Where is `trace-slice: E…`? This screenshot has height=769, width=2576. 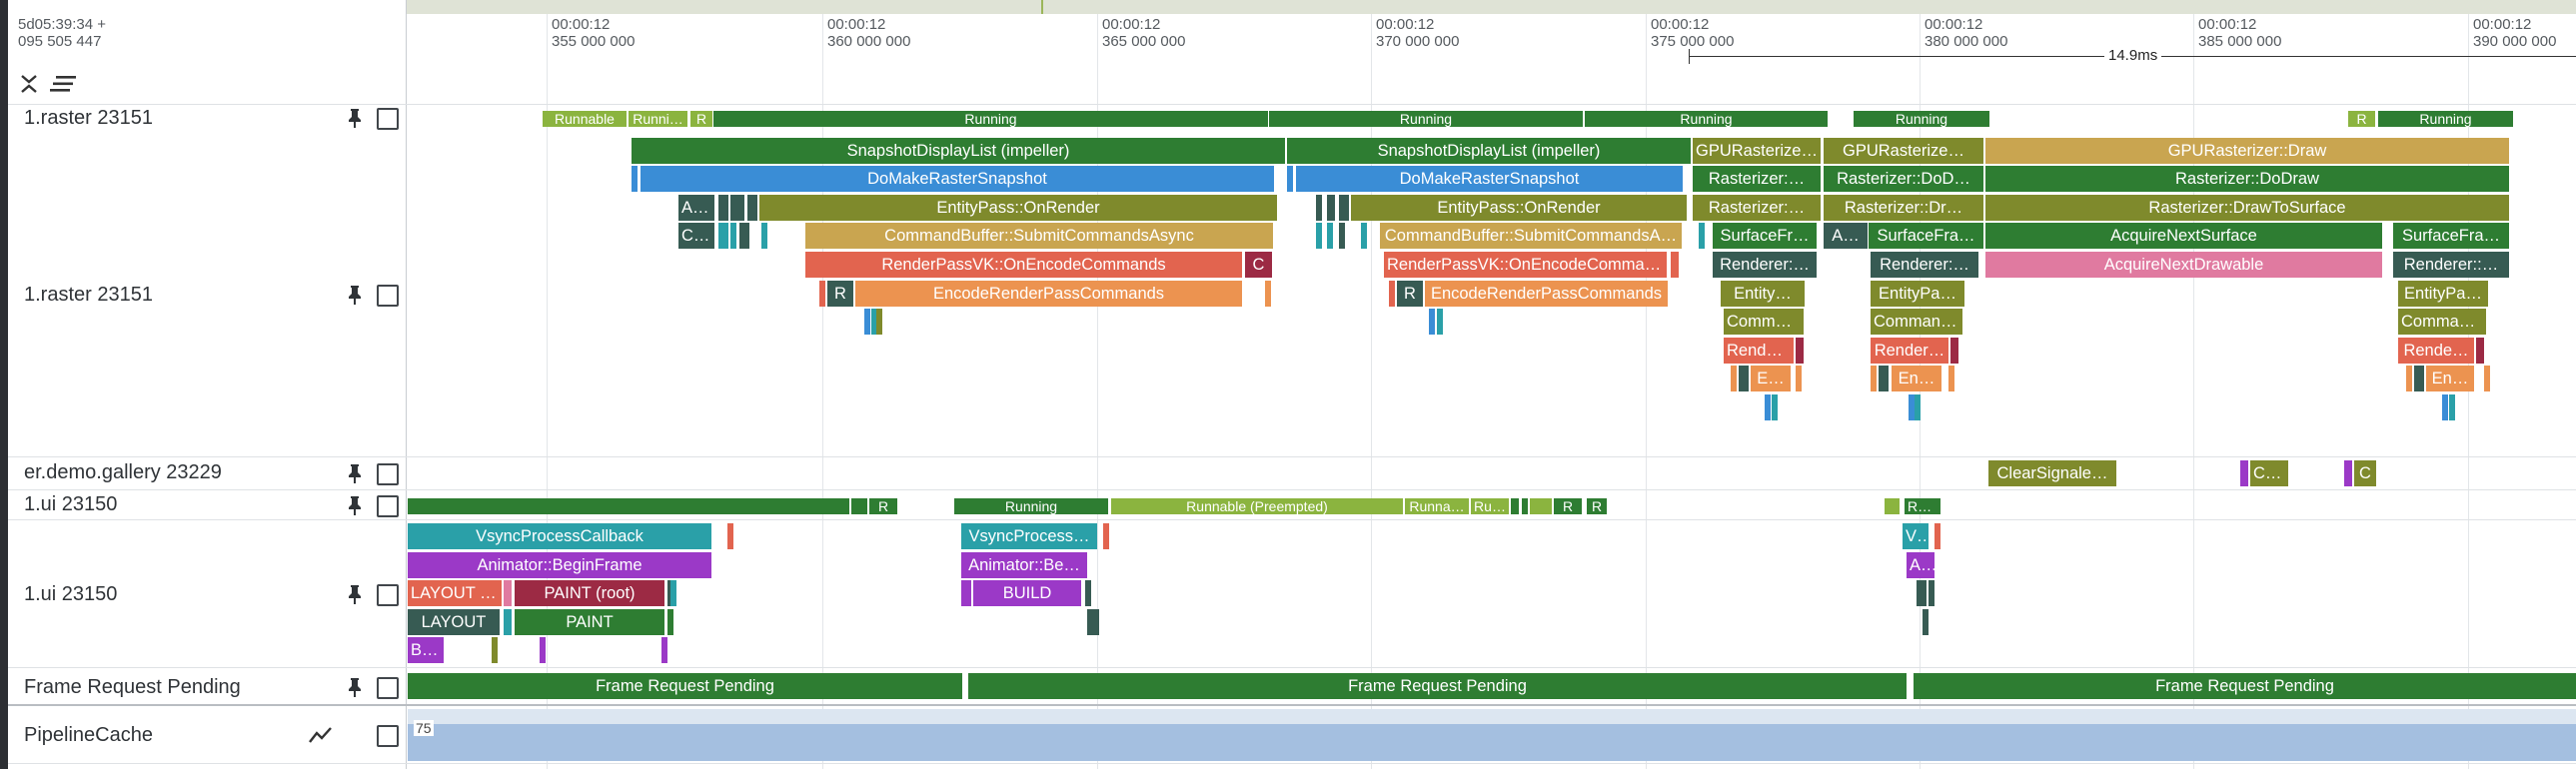
trace-slice: E… is located at coordinates (1771, 379).